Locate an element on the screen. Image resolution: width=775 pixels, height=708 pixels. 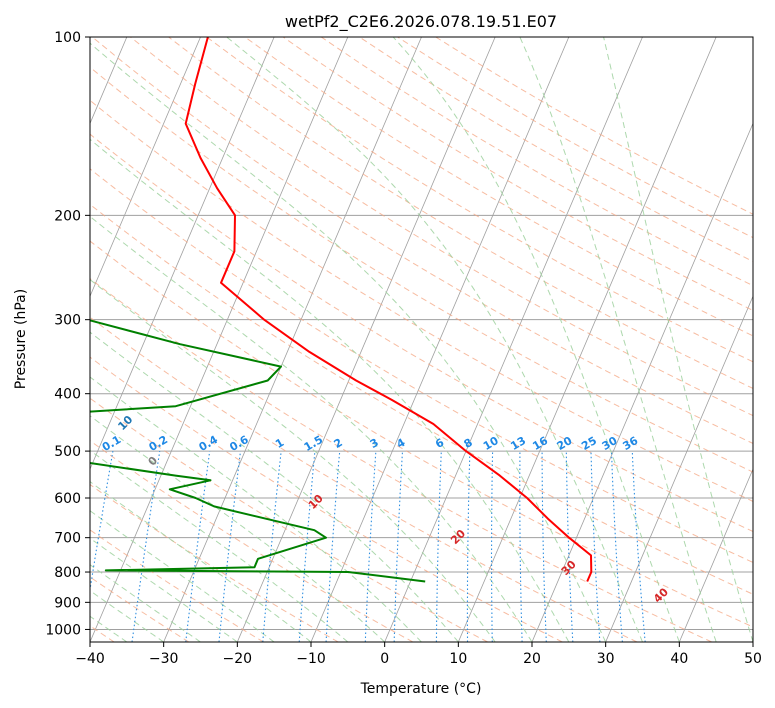
x-tick-label: −30 is located at coordinates (164, 659).